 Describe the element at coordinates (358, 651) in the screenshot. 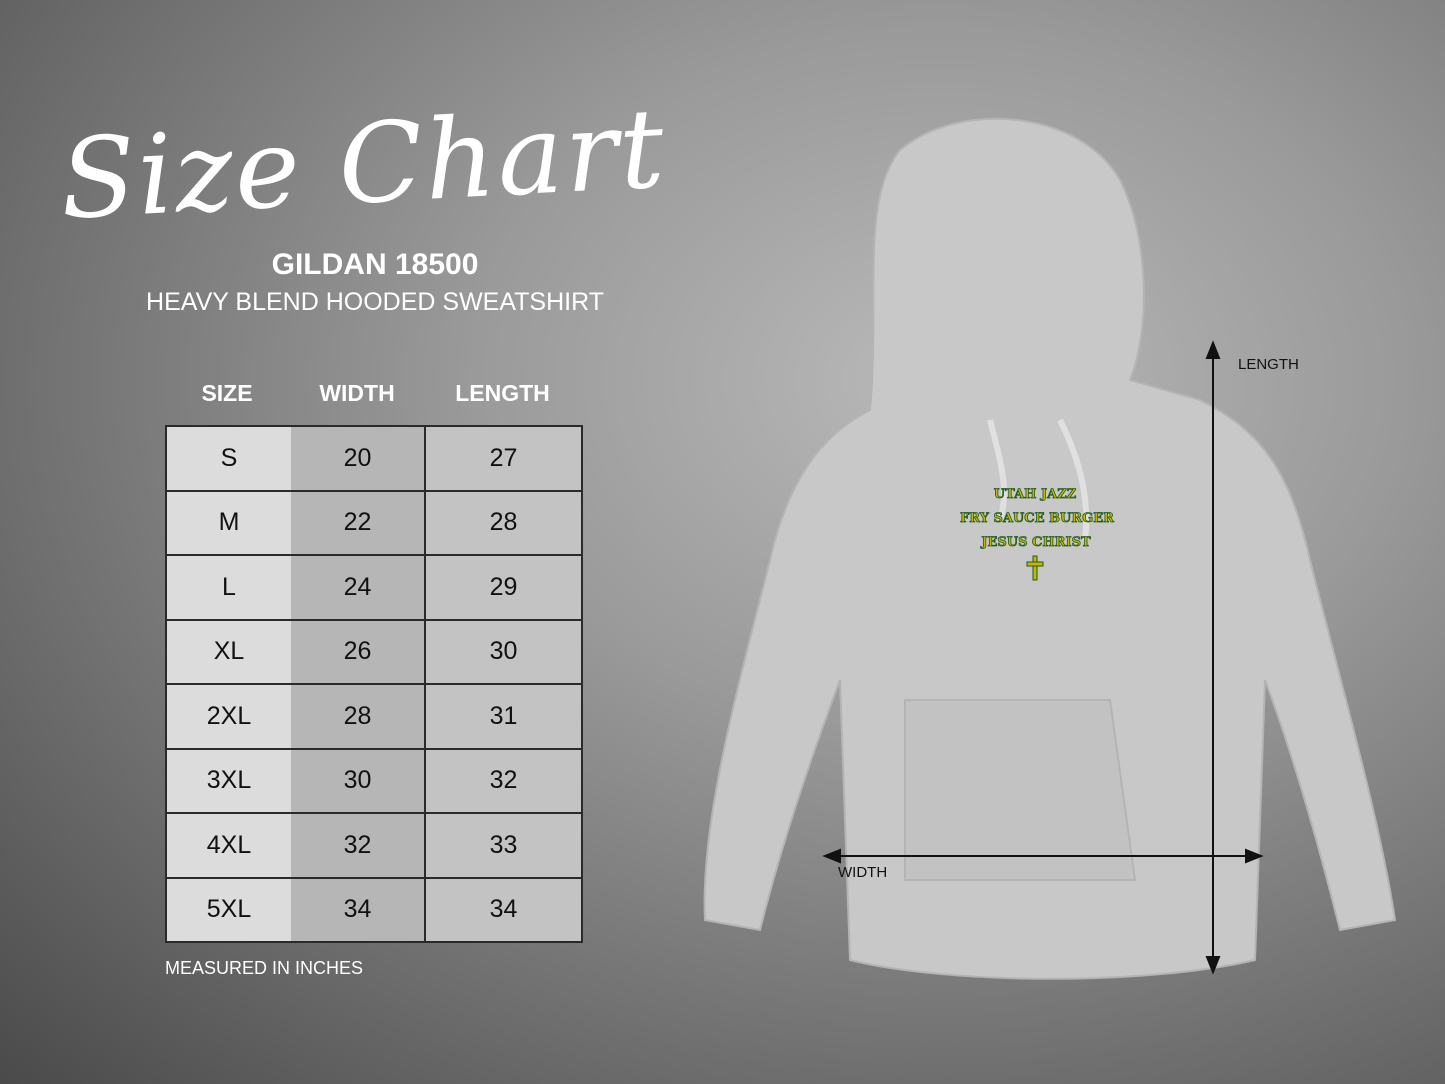

I see `width-cell: 26` at that location.